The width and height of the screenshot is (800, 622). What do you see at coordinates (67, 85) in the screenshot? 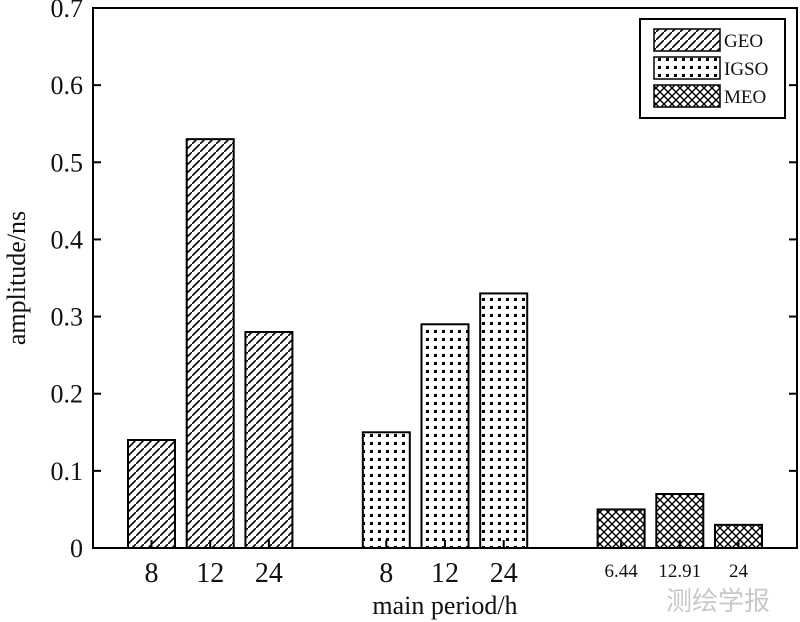
I see `y-tick-label: 0.6` at bounding box center [67, 85].